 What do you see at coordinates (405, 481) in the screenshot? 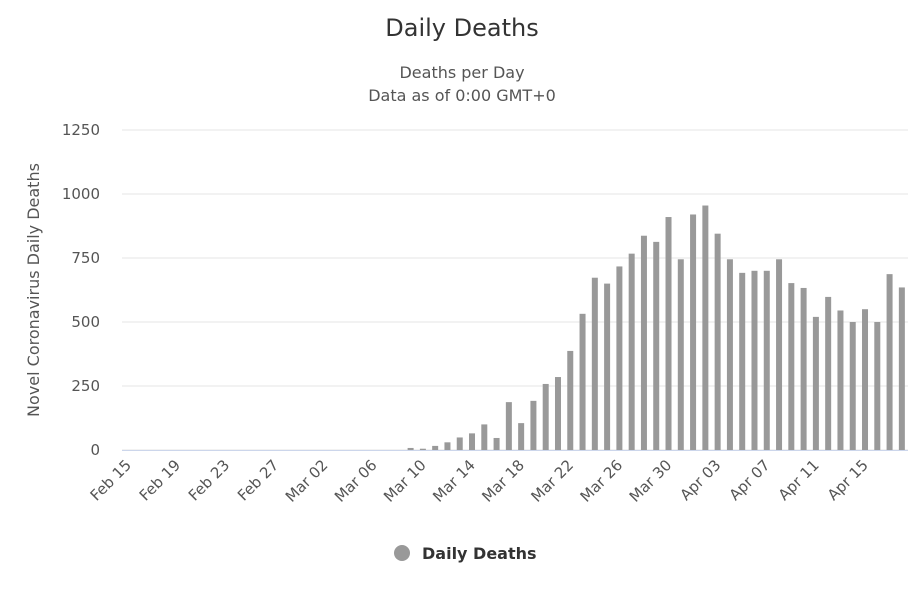
I see `x-tick-label: Mar 10` at bounding box center [405, 481].